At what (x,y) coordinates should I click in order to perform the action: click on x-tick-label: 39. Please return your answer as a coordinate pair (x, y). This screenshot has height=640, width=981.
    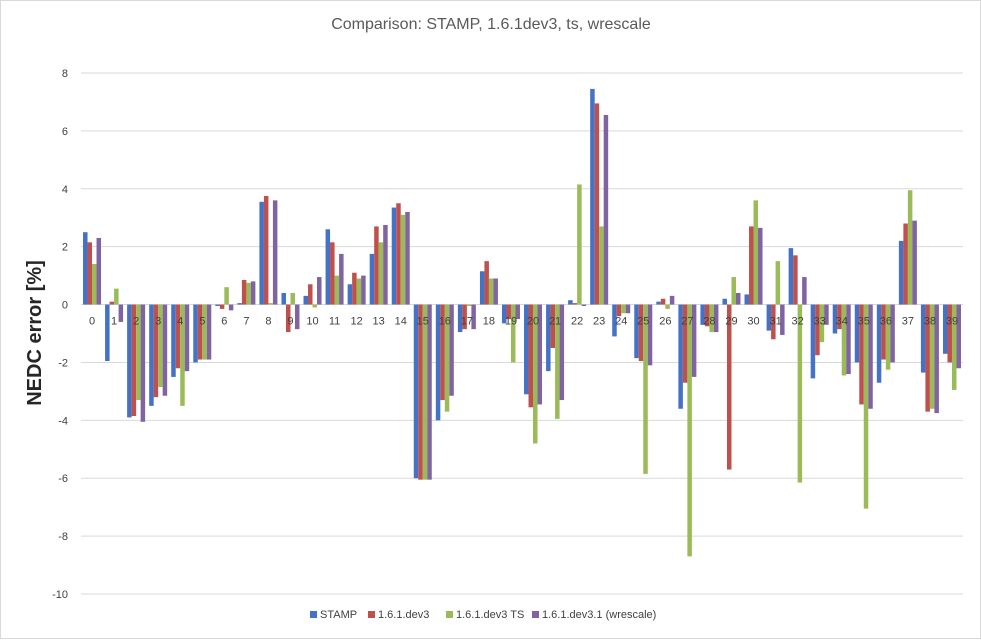
    Looking at the image, I should click on (952, 322).